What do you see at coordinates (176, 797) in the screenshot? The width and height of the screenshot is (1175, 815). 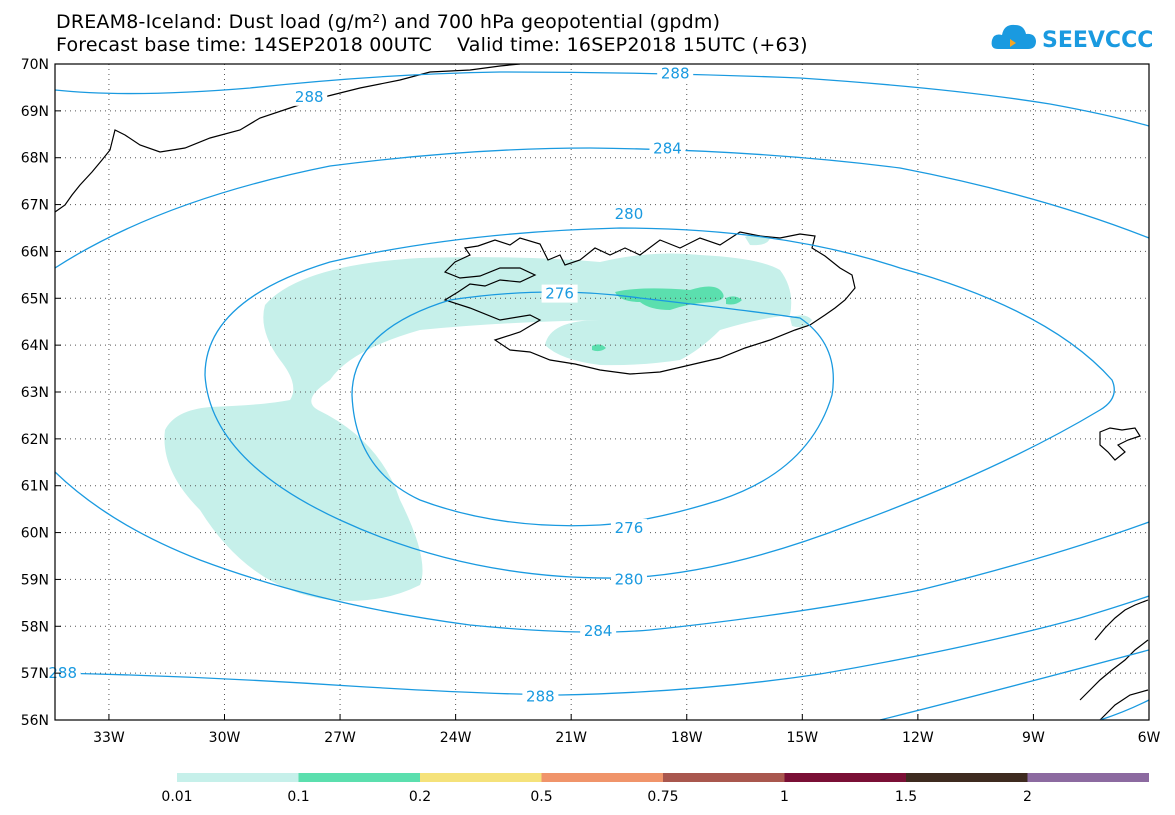 I see `colorbar-label: 0.01` at bounding box center [176, 797].